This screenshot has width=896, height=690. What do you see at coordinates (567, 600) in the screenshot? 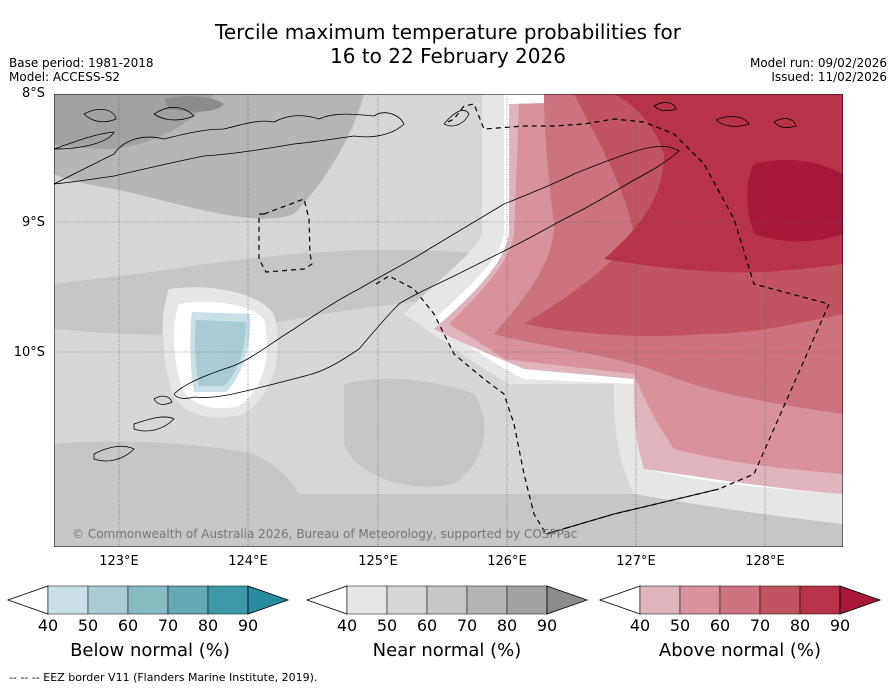
I see `near-normal-extend-high` at bounding box center [567, 600].